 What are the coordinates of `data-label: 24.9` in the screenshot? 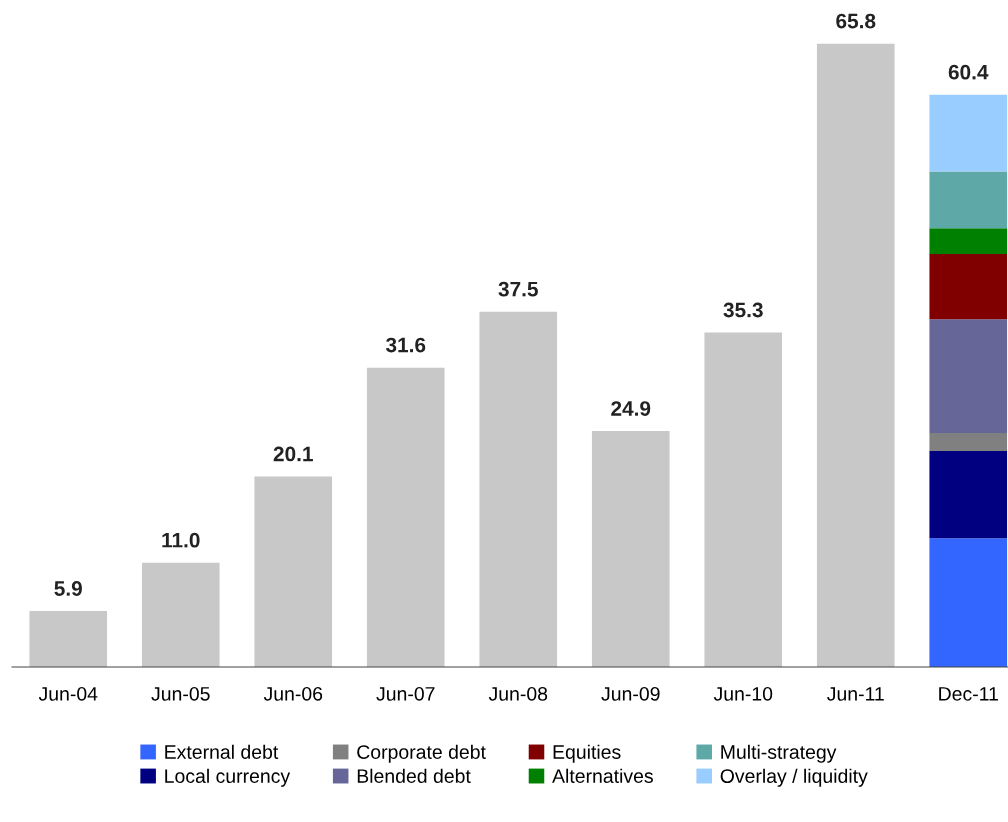 It's located at (631, 408).